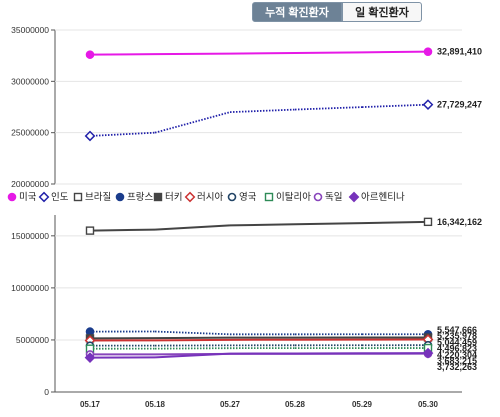  I want to click on legend-entry: 터키, so click(173, 197).